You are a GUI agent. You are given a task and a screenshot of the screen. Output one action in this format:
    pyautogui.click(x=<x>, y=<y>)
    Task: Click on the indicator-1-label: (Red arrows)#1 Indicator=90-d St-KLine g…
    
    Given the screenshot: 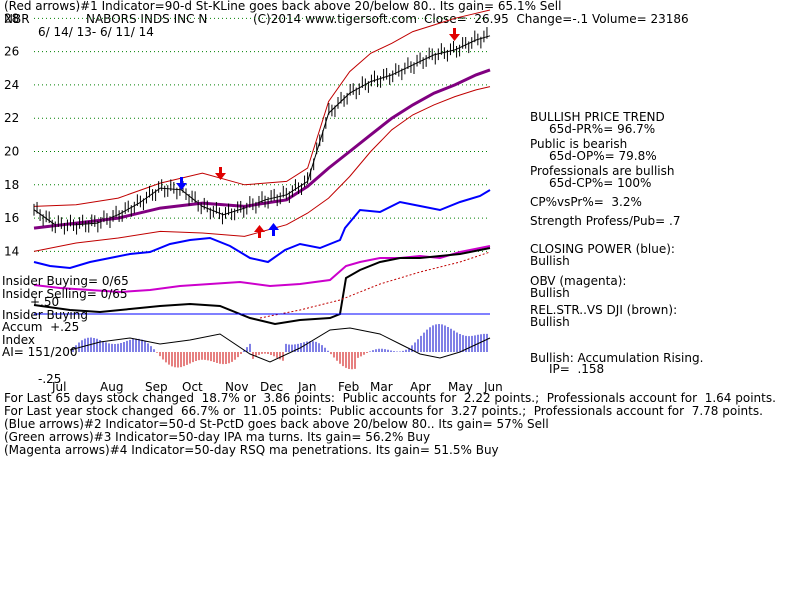 What is the action you would take?
    pyautogui.click(x=283, y=6)
    